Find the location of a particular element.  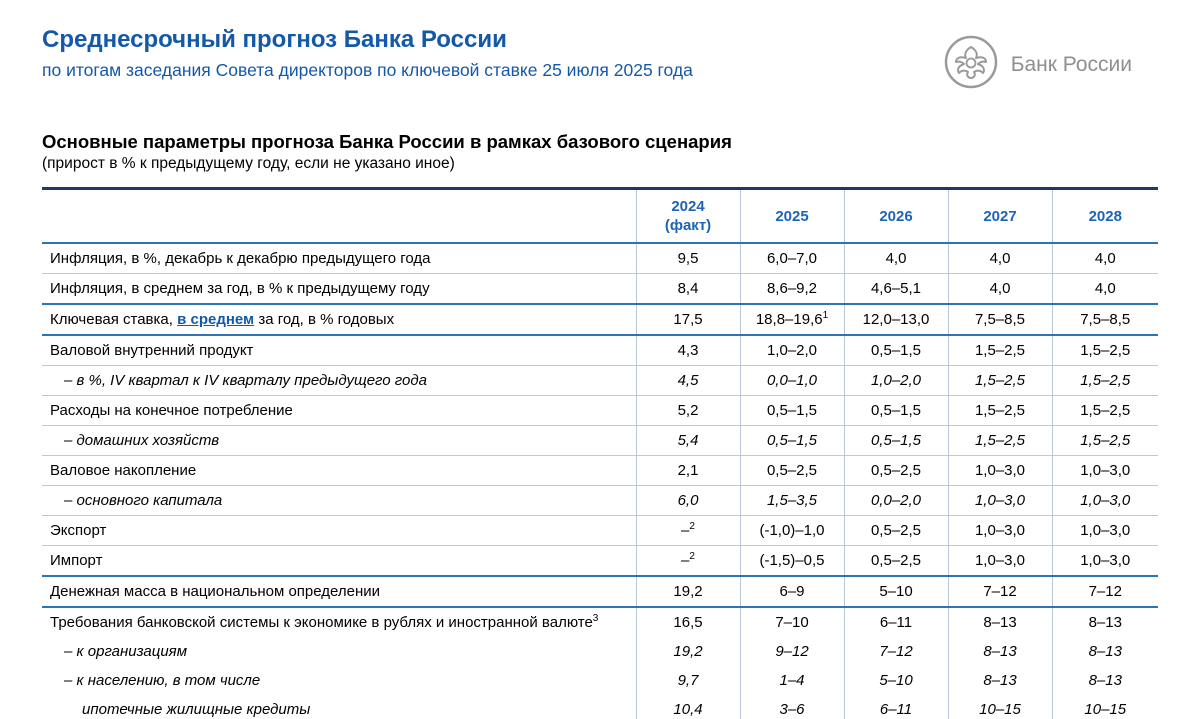

cell-value: (-1,5)–0,5 is located at coordinates (791, 561).